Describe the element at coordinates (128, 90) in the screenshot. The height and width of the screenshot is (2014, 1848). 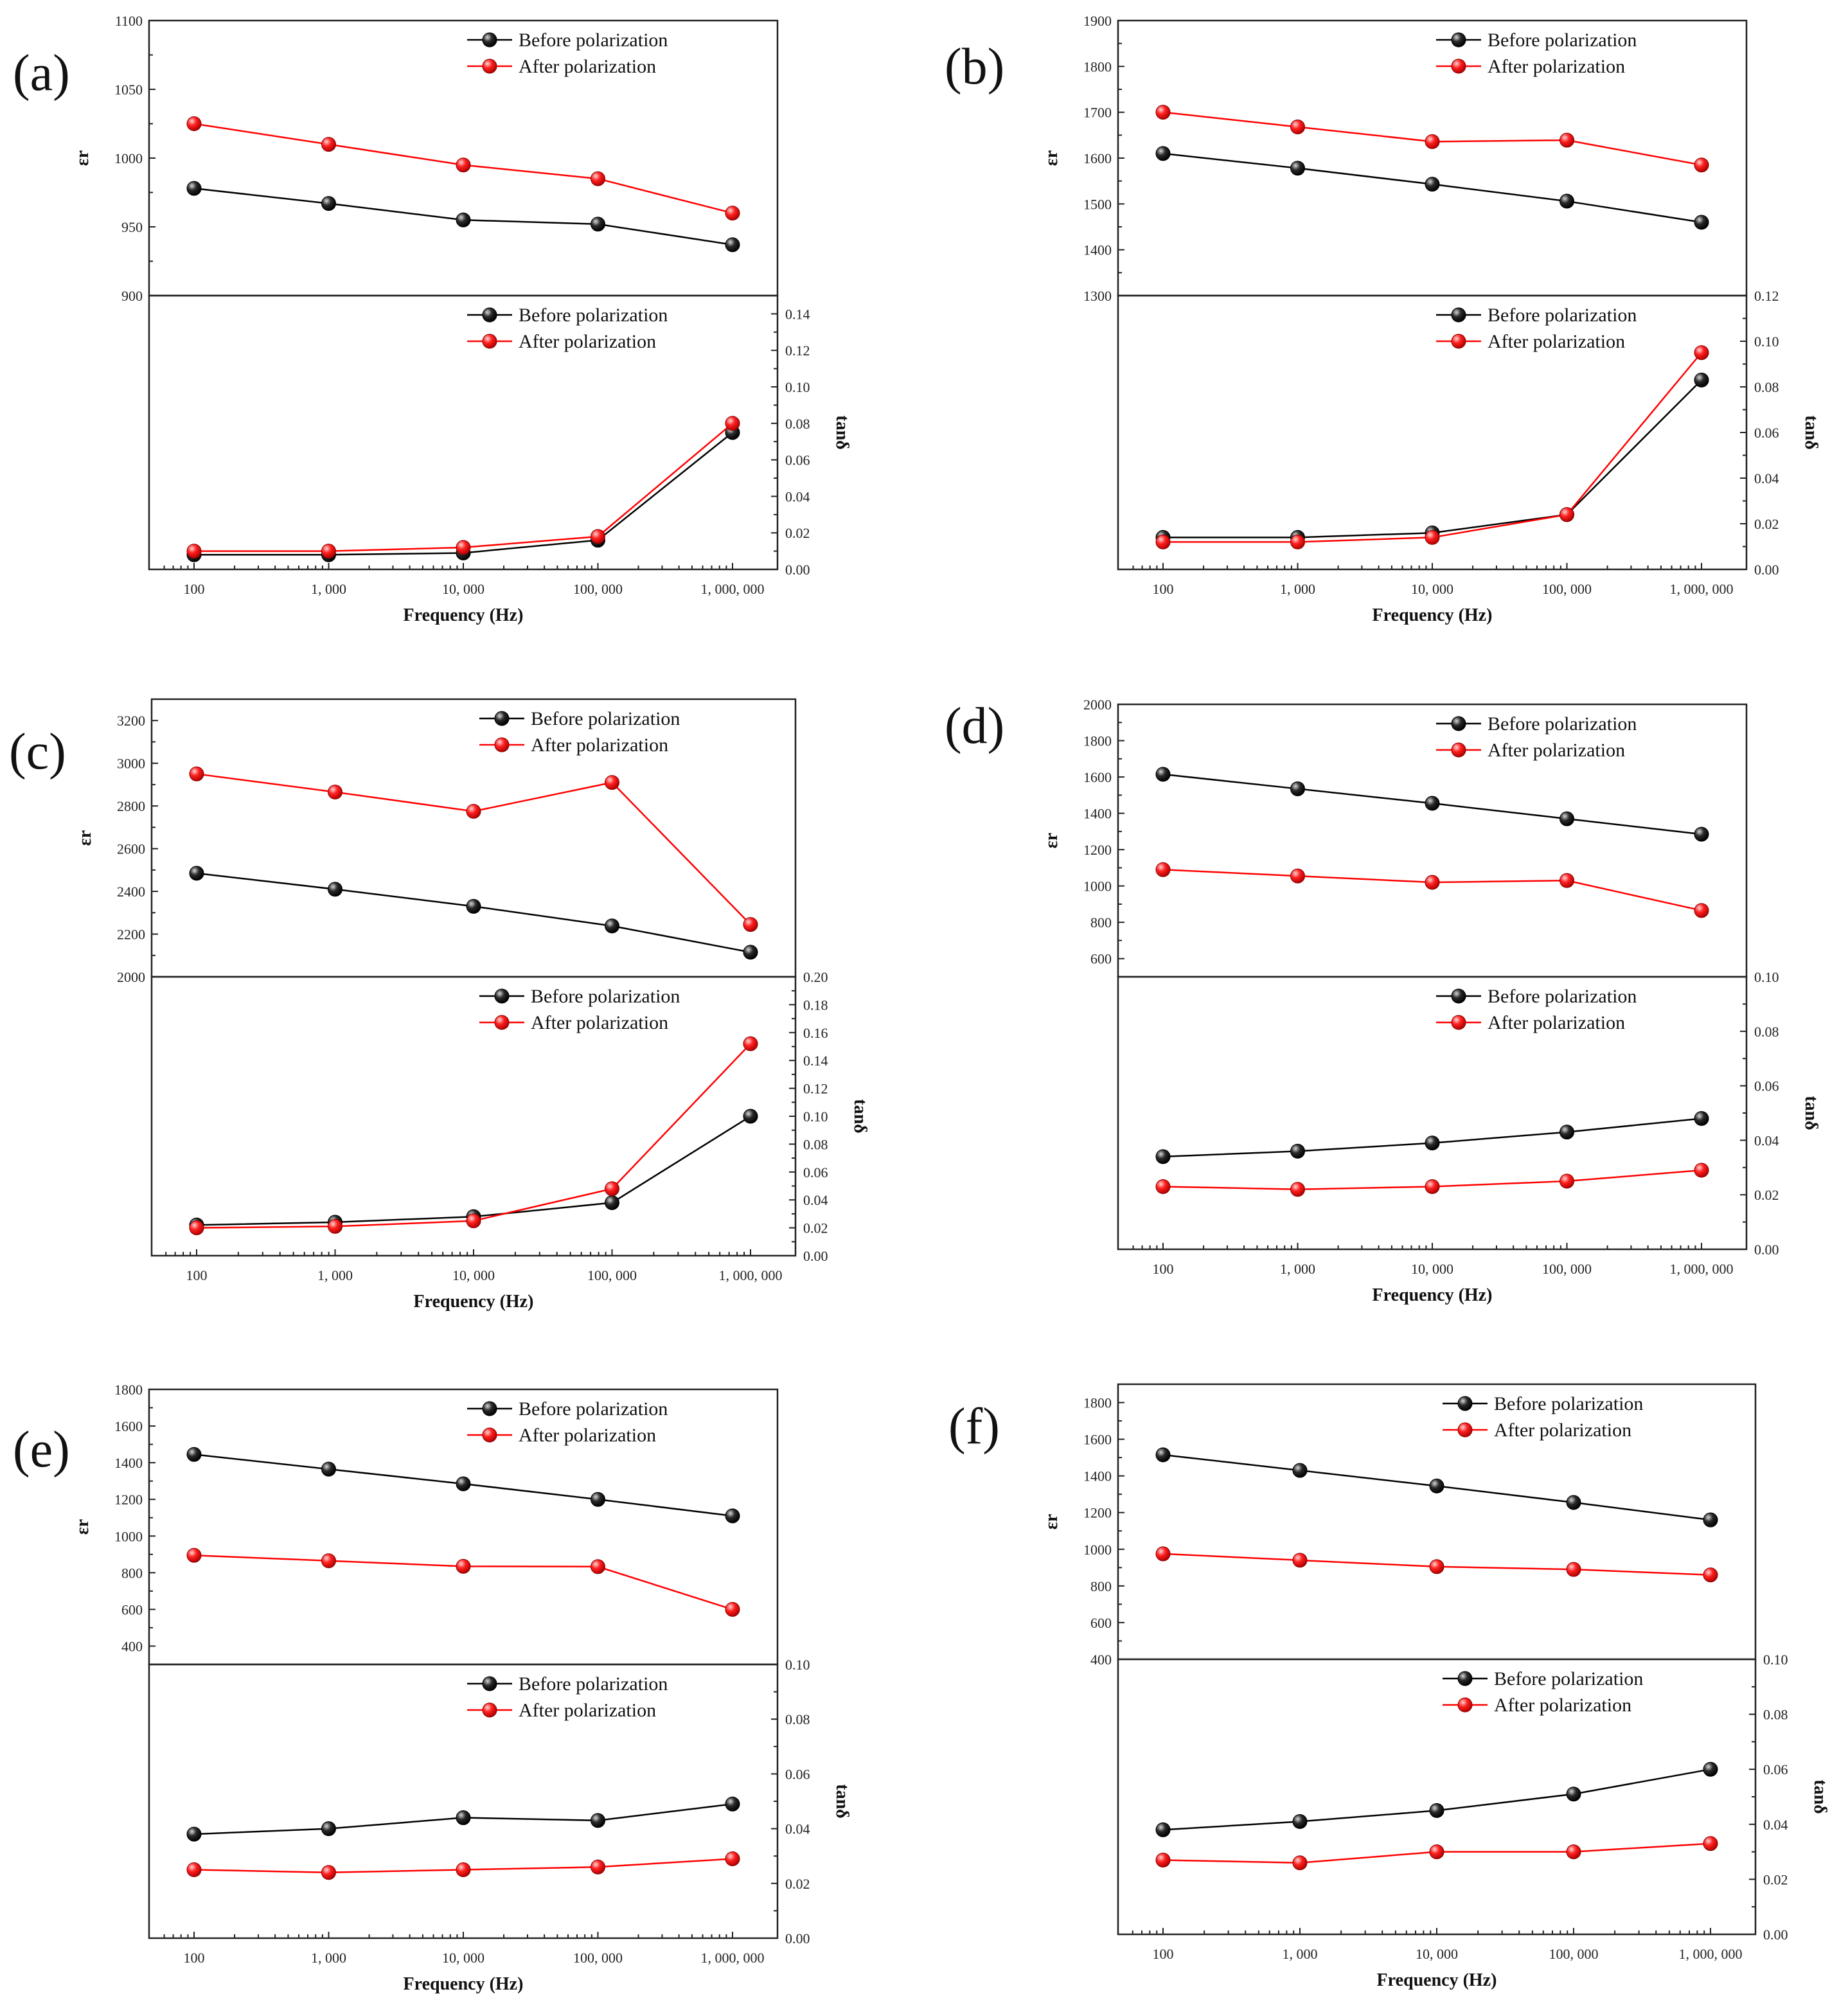
I see `y-tick-label: 1050` at that location.